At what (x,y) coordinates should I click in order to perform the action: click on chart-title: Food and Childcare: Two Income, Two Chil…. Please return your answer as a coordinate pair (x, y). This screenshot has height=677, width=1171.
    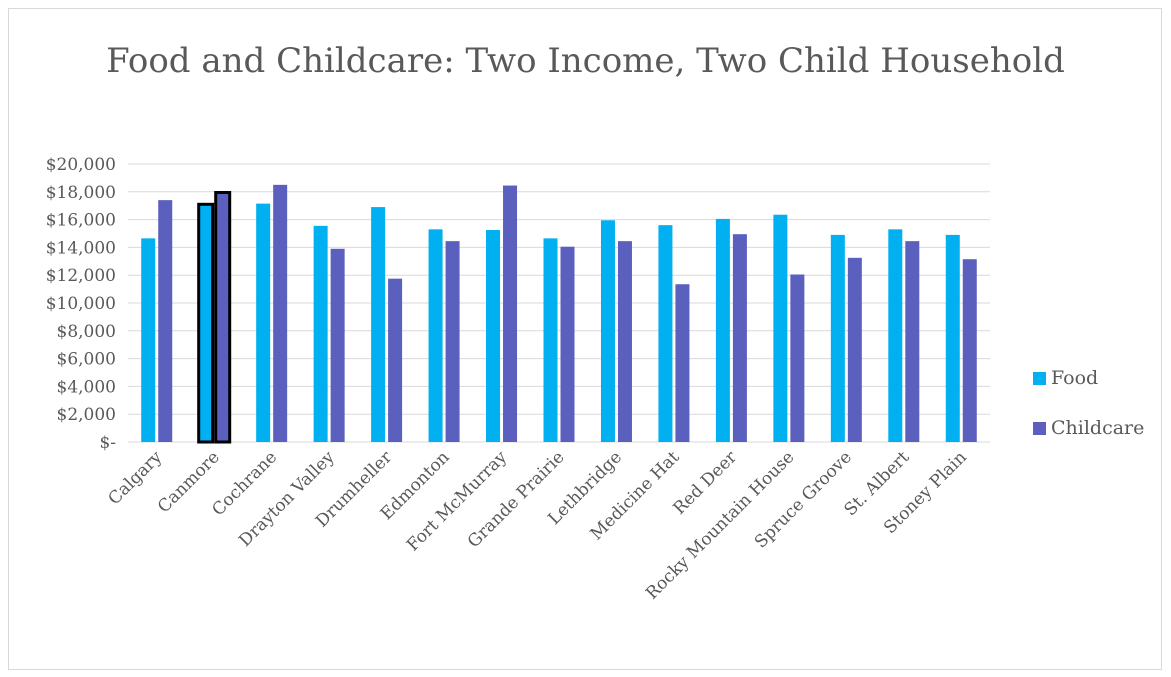
    Looking at the image, I should click on (585, 61).